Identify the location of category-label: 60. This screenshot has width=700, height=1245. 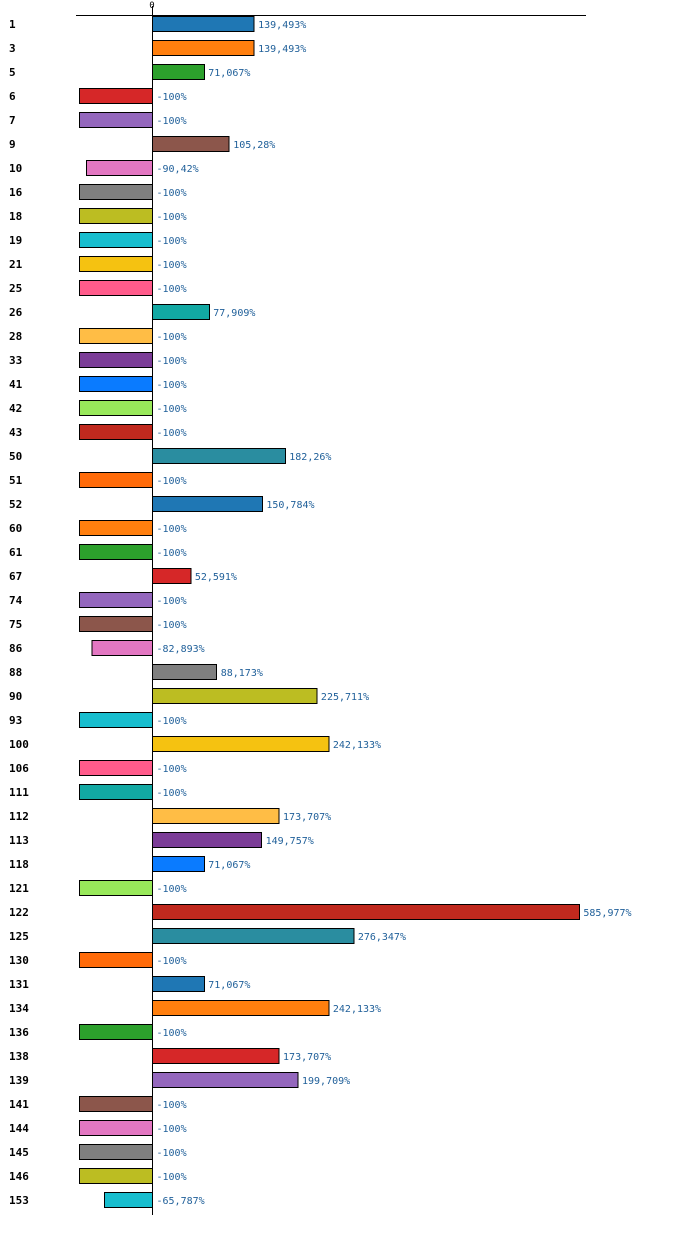
(15, 528).